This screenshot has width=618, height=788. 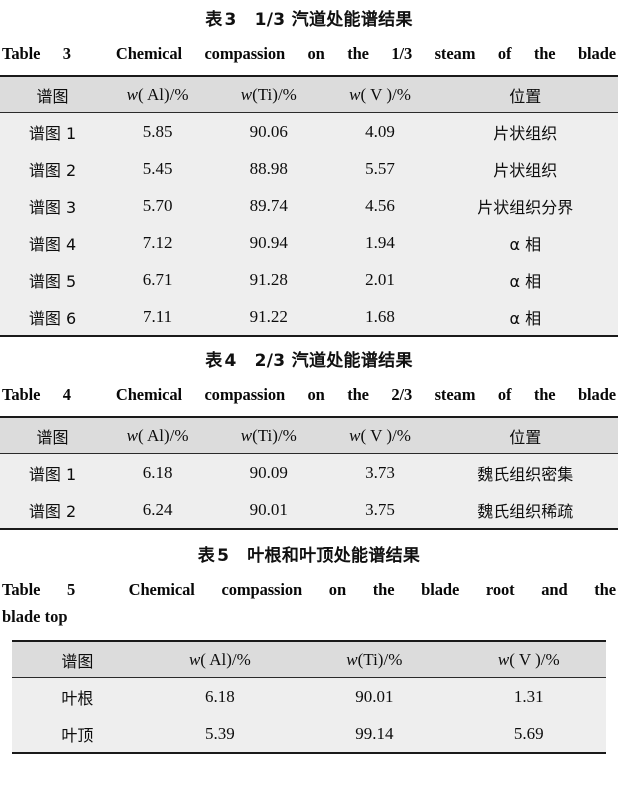 I want to click on table-4-col-v: w( V )/%, so click(x=380, y=435).